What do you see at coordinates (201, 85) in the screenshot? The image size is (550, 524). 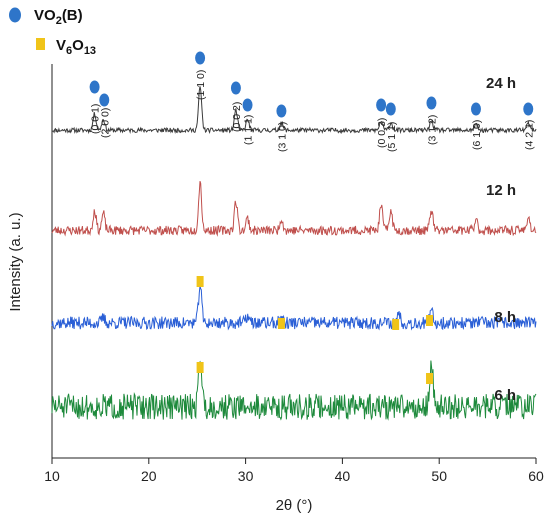 I see `hkl-label: (1 1 0)` at bounding box center [201, 85].